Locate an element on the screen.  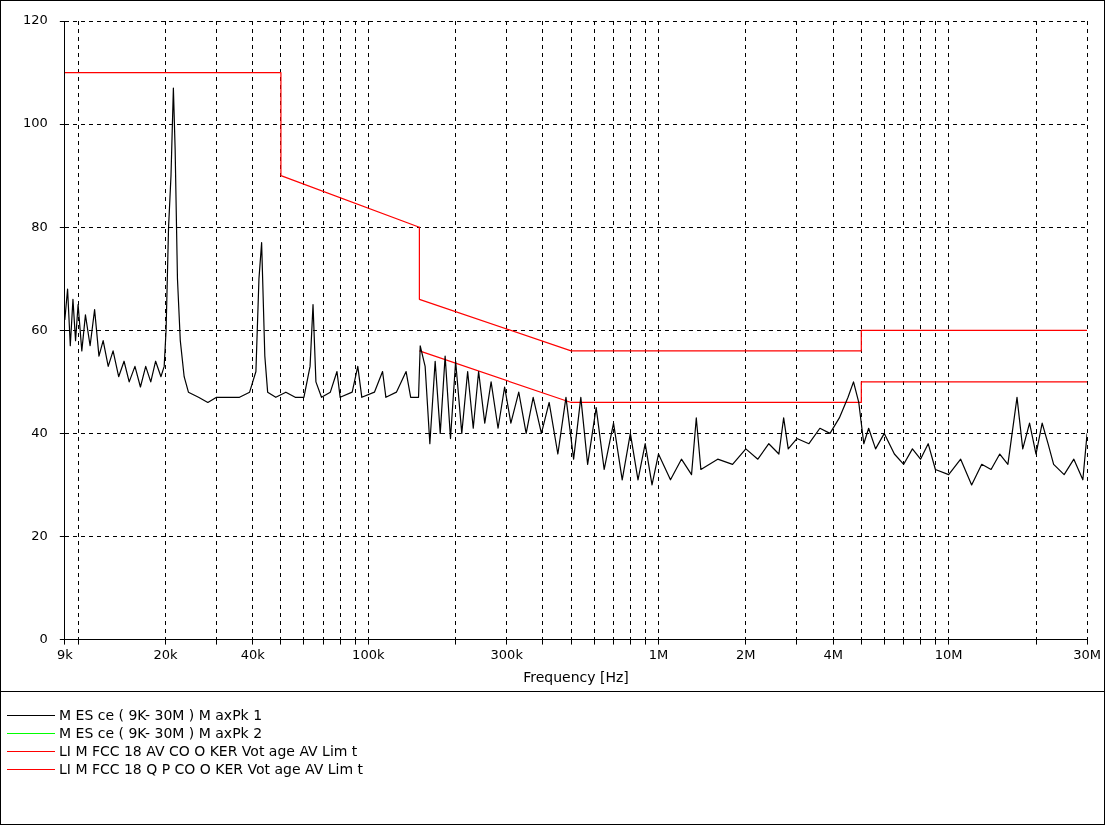
x-tick-label: 9k is located at coordinates (65, 654).